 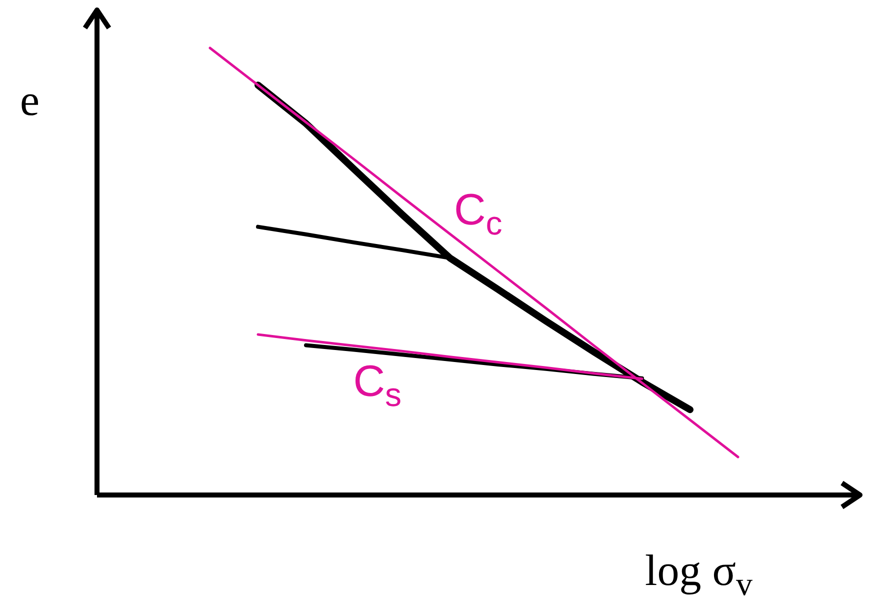 What do you see at coordinates (30, 100) in the screenshot?
I see `y-axis-title: e` at bounding box center [30, 100].